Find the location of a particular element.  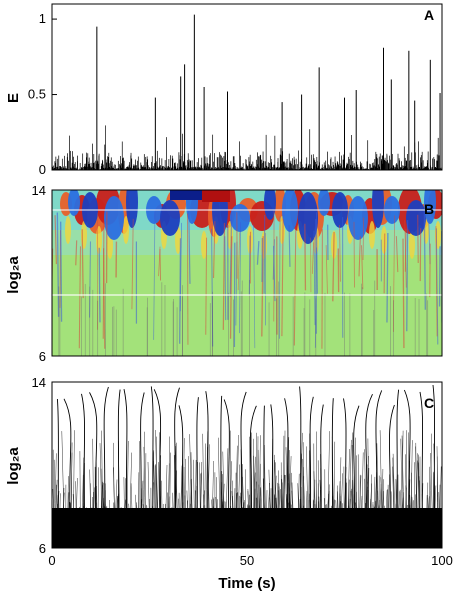

ytick-label: 14 is located at coordinates (39, 190).